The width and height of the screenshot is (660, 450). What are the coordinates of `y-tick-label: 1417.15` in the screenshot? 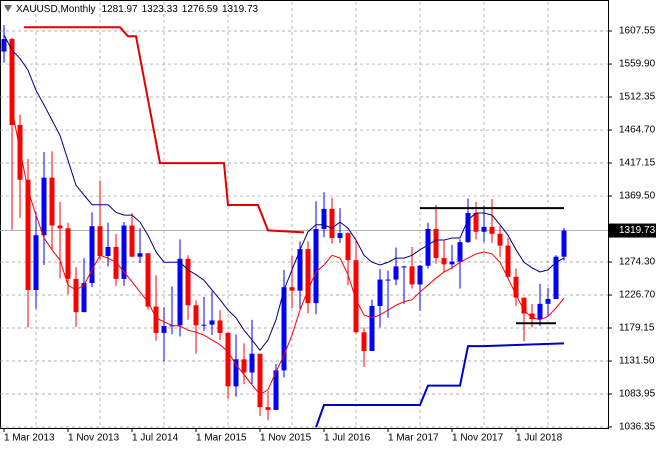 It's located at (637, 163).